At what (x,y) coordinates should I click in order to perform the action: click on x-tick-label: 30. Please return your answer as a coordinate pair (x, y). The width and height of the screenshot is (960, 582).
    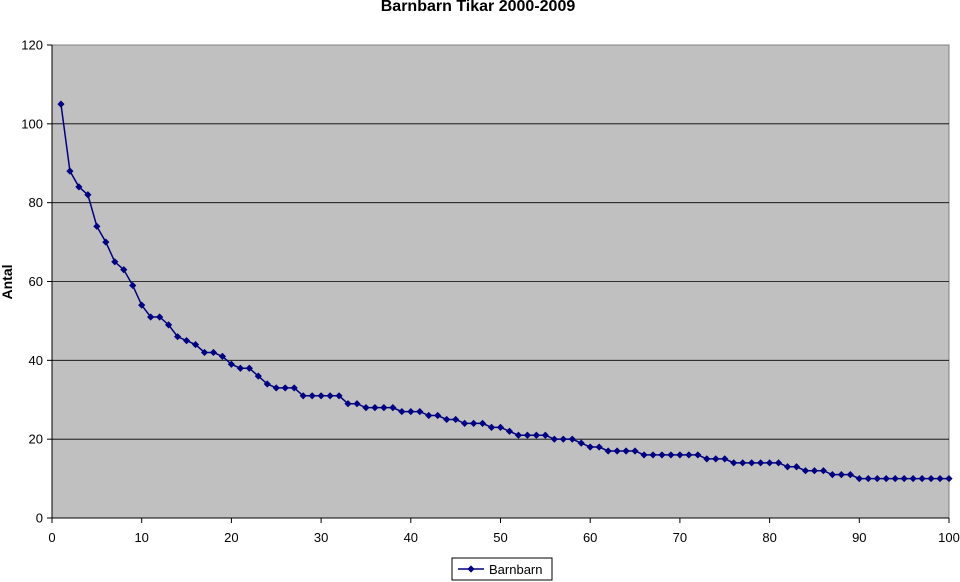
    Looking at the image, I should click on (321, 537).